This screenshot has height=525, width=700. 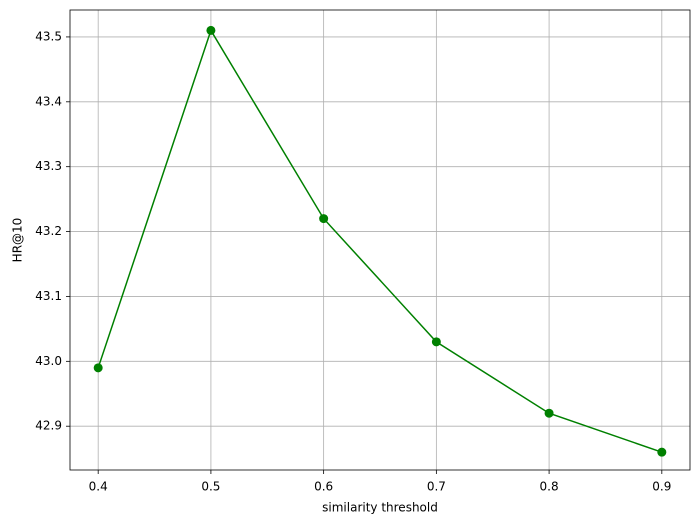 I want to click on x-tick-label: 0.7, so click(x=436, y=487).